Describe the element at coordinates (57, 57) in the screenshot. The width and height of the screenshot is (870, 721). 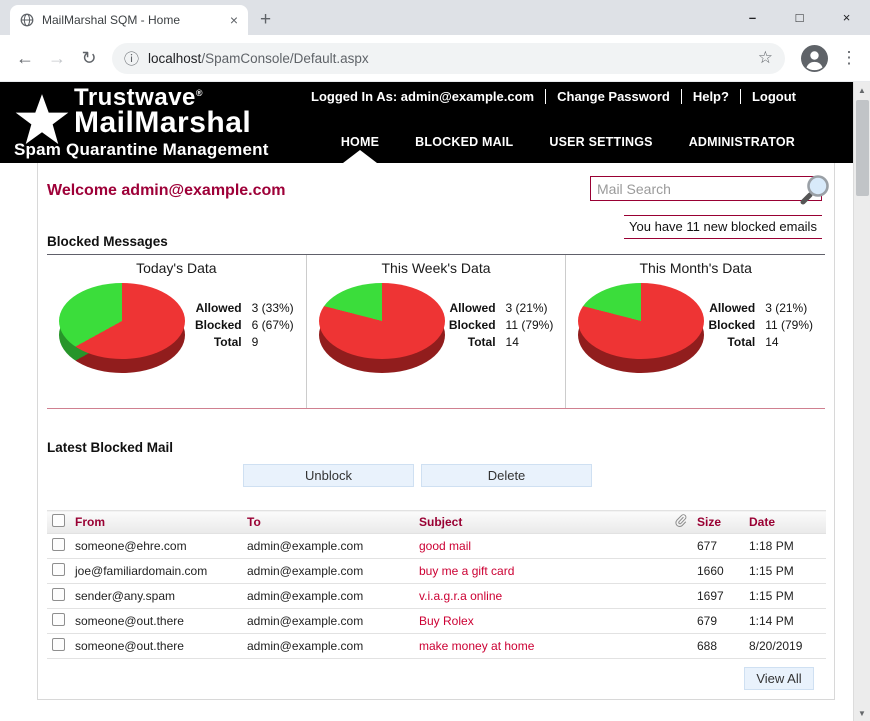
I see `forward-icon: →` at that location.